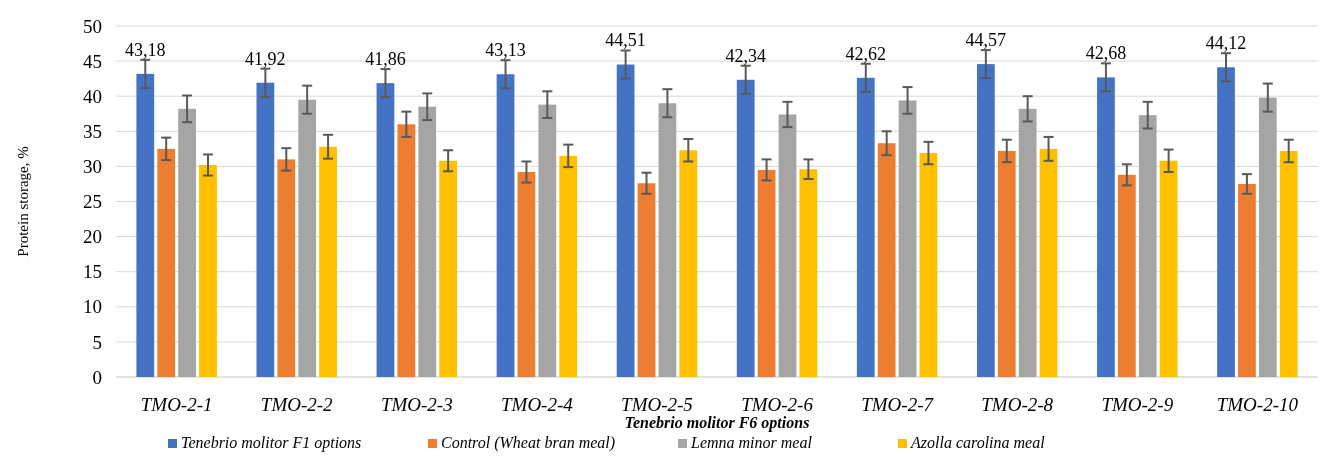  Describe the element at coordinates (978, 442) in the screenshot. I see `legend-label: Azolla carolina meal` at that location.